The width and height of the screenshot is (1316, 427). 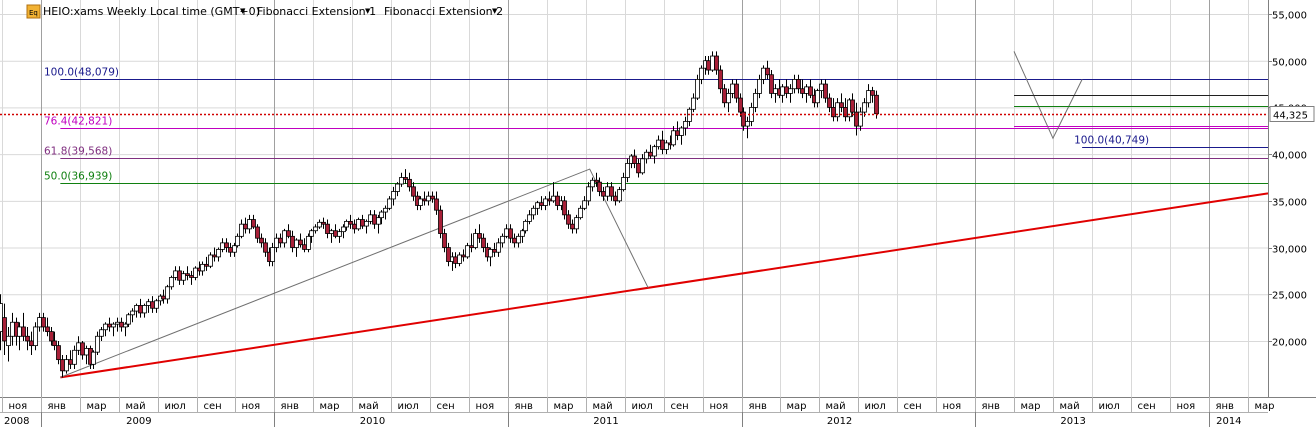 What do you see at coordinates (368, 11) in the screenshot?
I see `fib-1-dropdown-icon: ▼` at bounding box center [368, 11].